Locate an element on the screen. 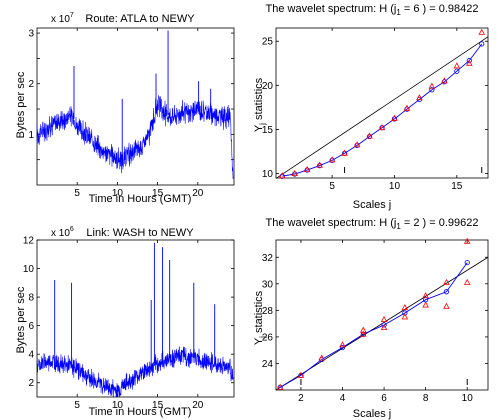 This screenshot has width=499, height=420. y-tick-label: 4 is located at coordinates (31, 355).